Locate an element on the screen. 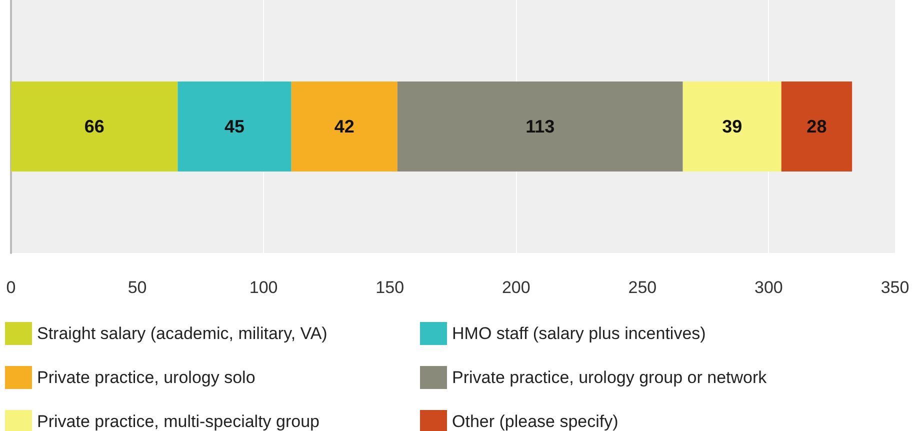 Image resolution: width=922 pixels, height=431 pixels. x-tick-label: 250 is located at coordinates (642, 287).